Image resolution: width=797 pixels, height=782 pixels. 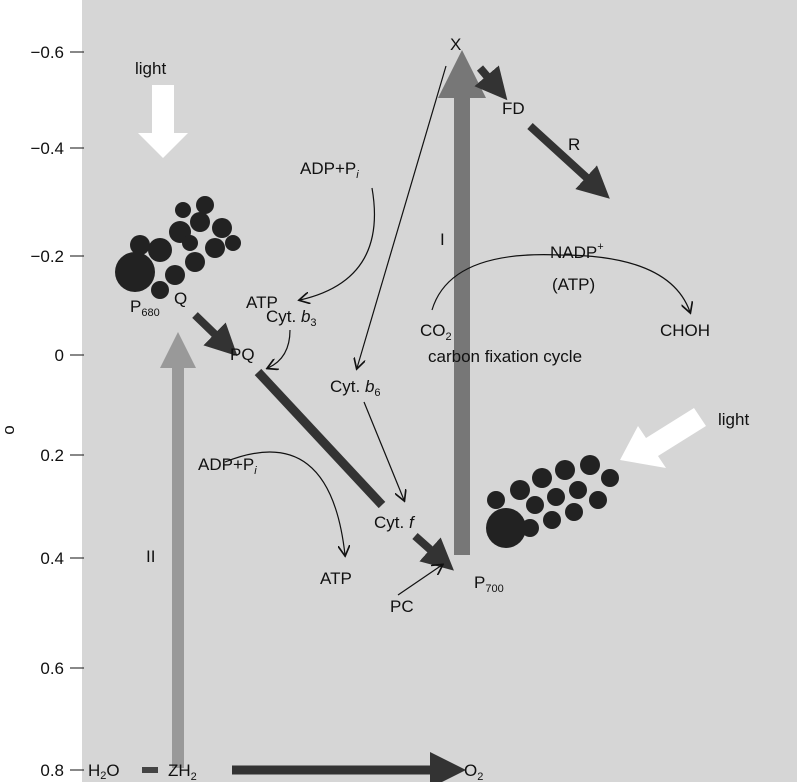 What do you see at coordinates (52, 455) in the screenshot?
I see `tick-label: 0.2` at bounding box center [52, 455].